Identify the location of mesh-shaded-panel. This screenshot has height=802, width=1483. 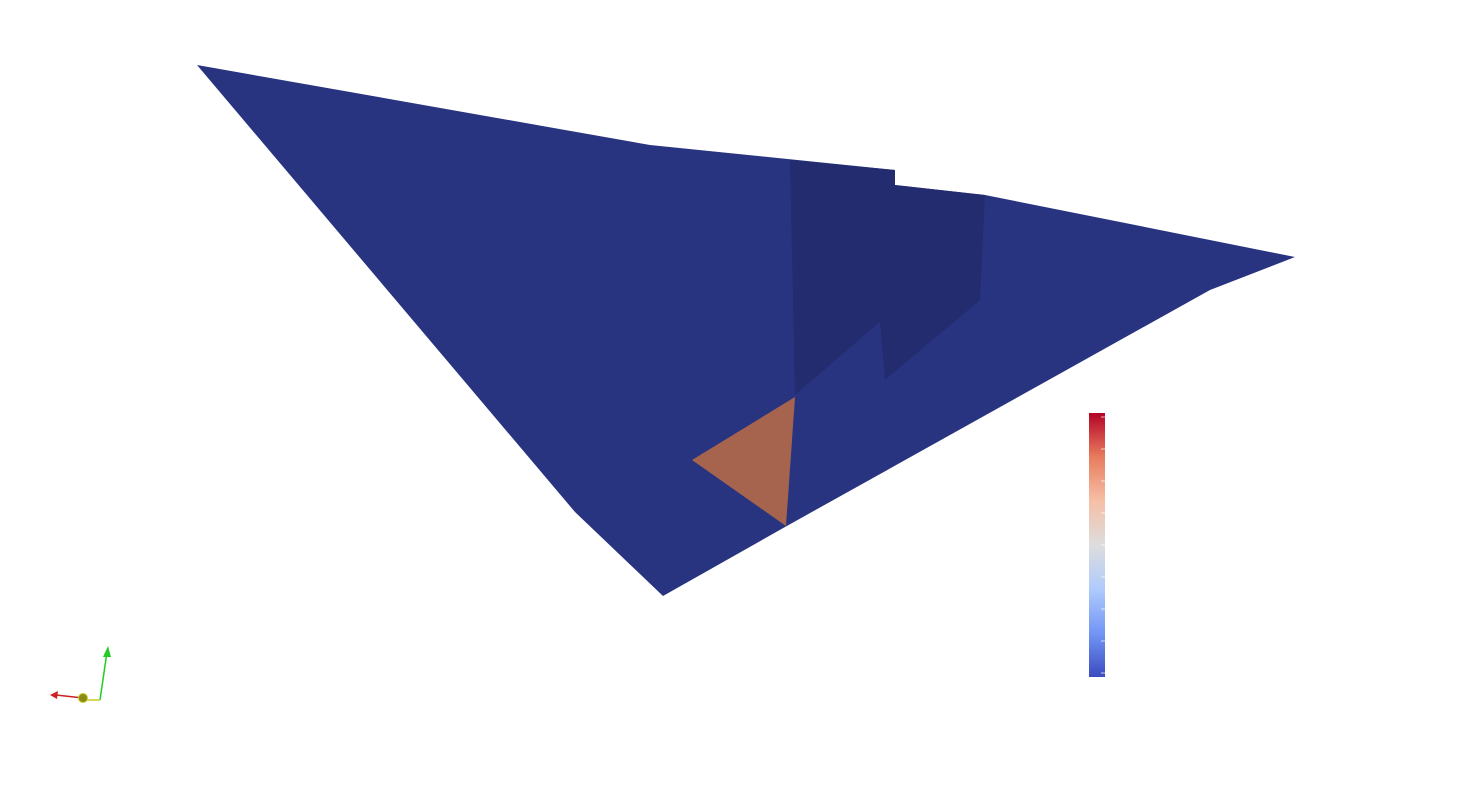
(887, 277).